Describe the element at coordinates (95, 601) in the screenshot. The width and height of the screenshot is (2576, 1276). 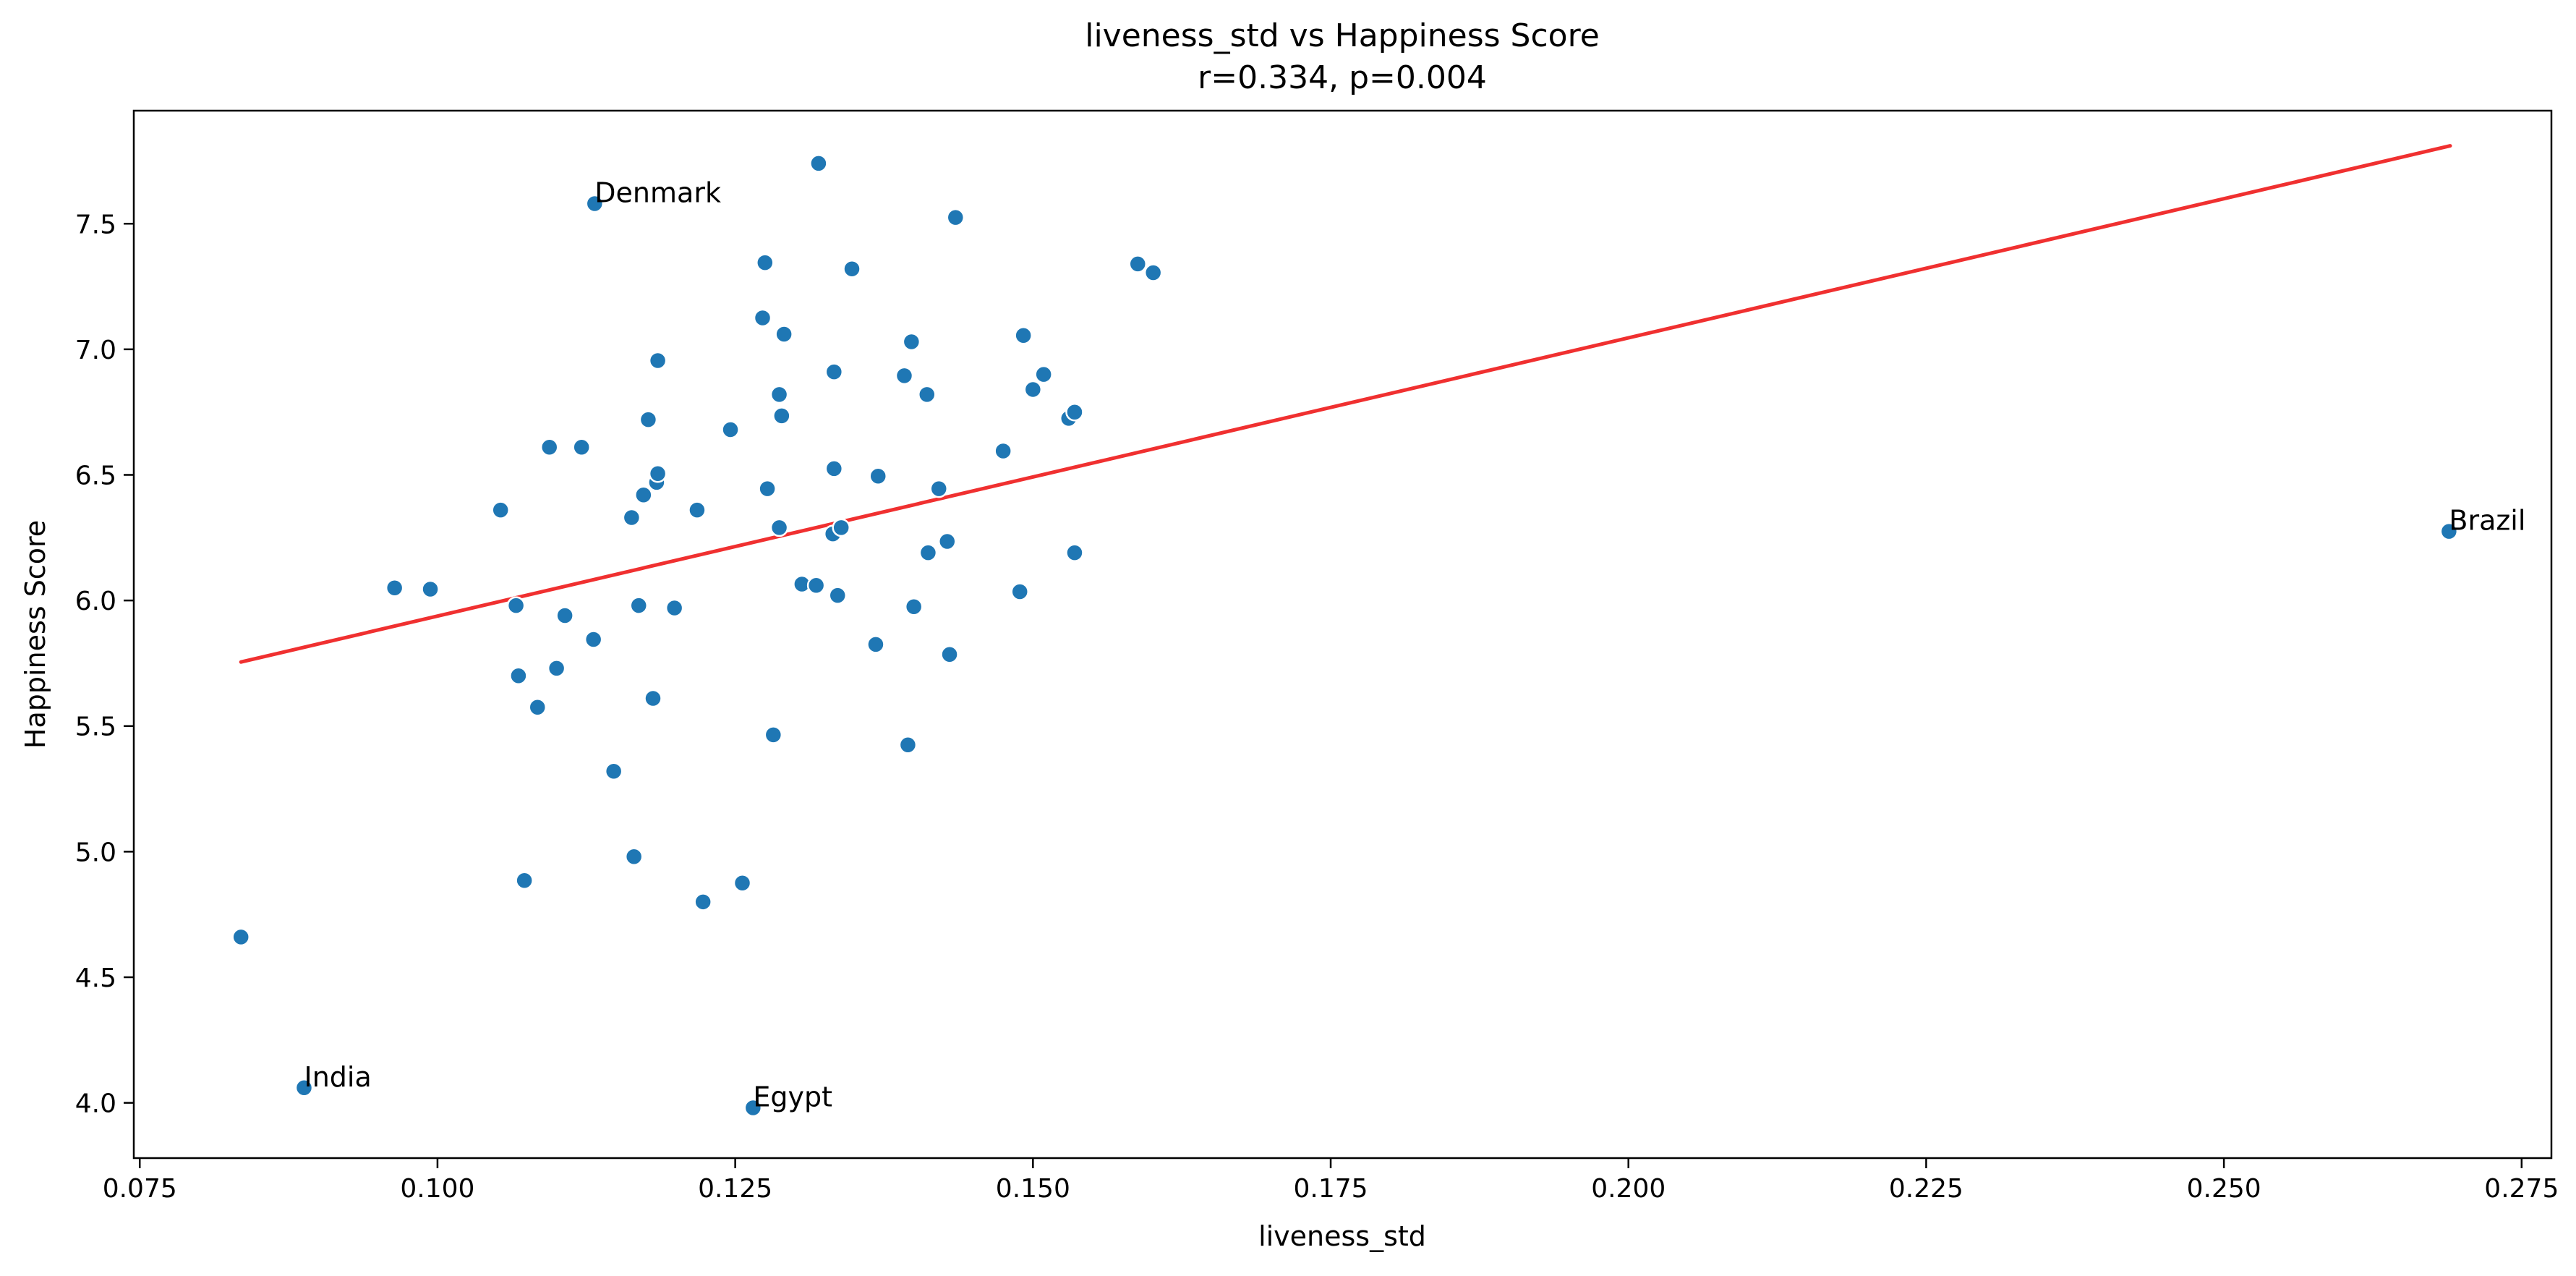
I see `y-tick-label: 6.0` at that location.